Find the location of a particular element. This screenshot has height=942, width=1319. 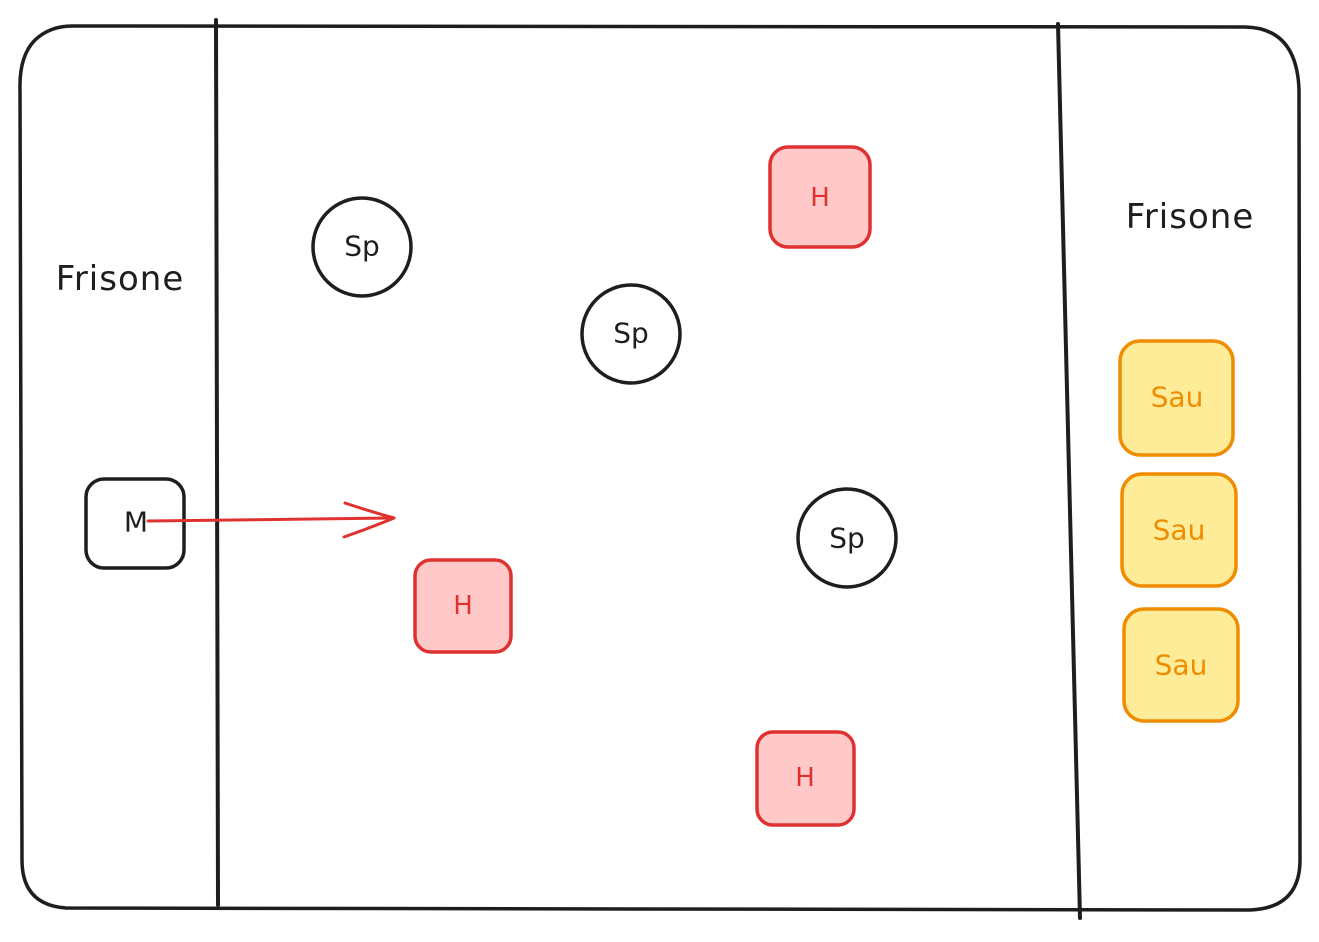

h-node-1: H is located at coordinates (820, 197).